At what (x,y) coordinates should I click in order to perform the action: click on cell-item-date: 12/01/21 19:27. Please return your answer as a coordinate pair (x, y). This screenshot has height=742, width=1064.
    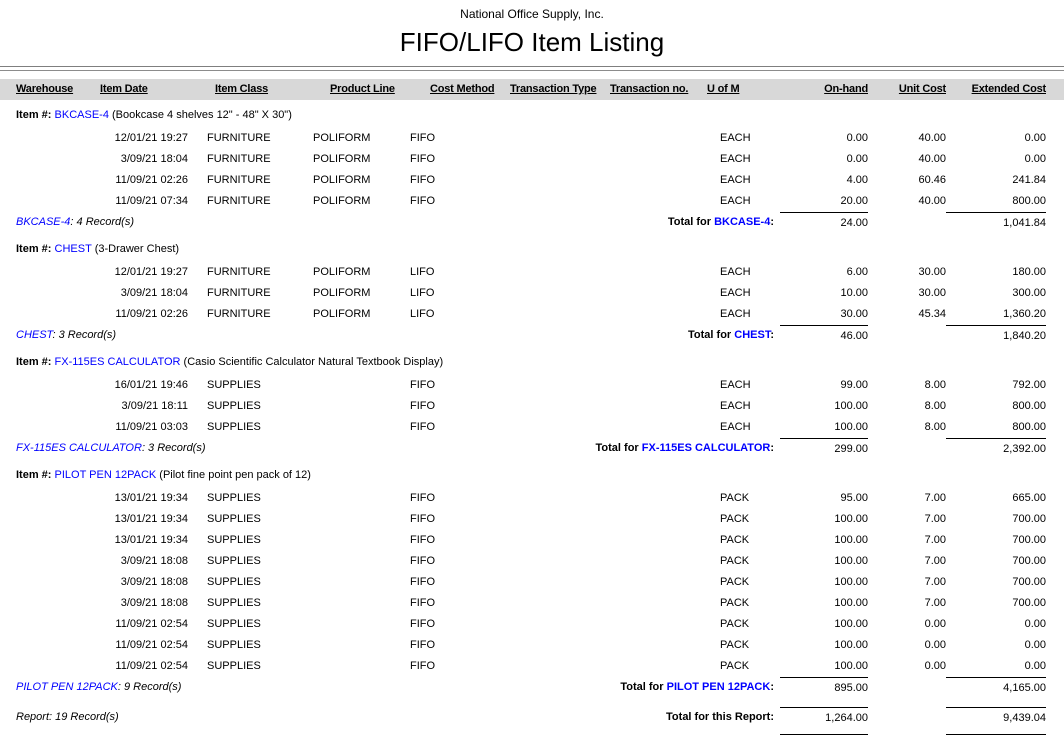
    Looking at the image, I should click on (151, 272).